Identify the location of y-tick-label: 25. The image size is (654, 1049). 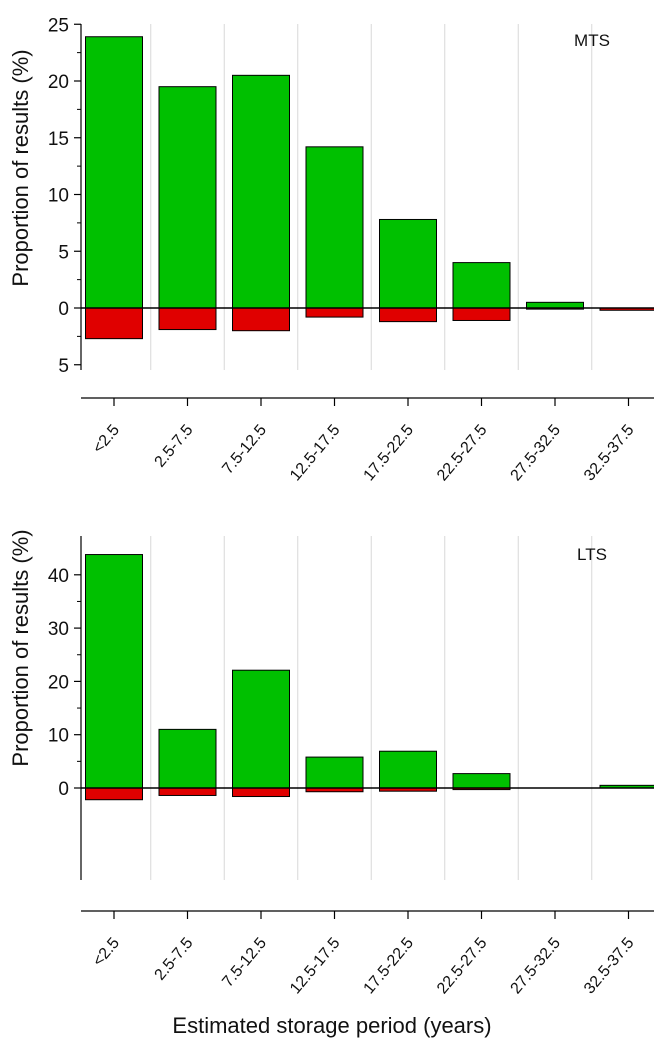
(58, 25).